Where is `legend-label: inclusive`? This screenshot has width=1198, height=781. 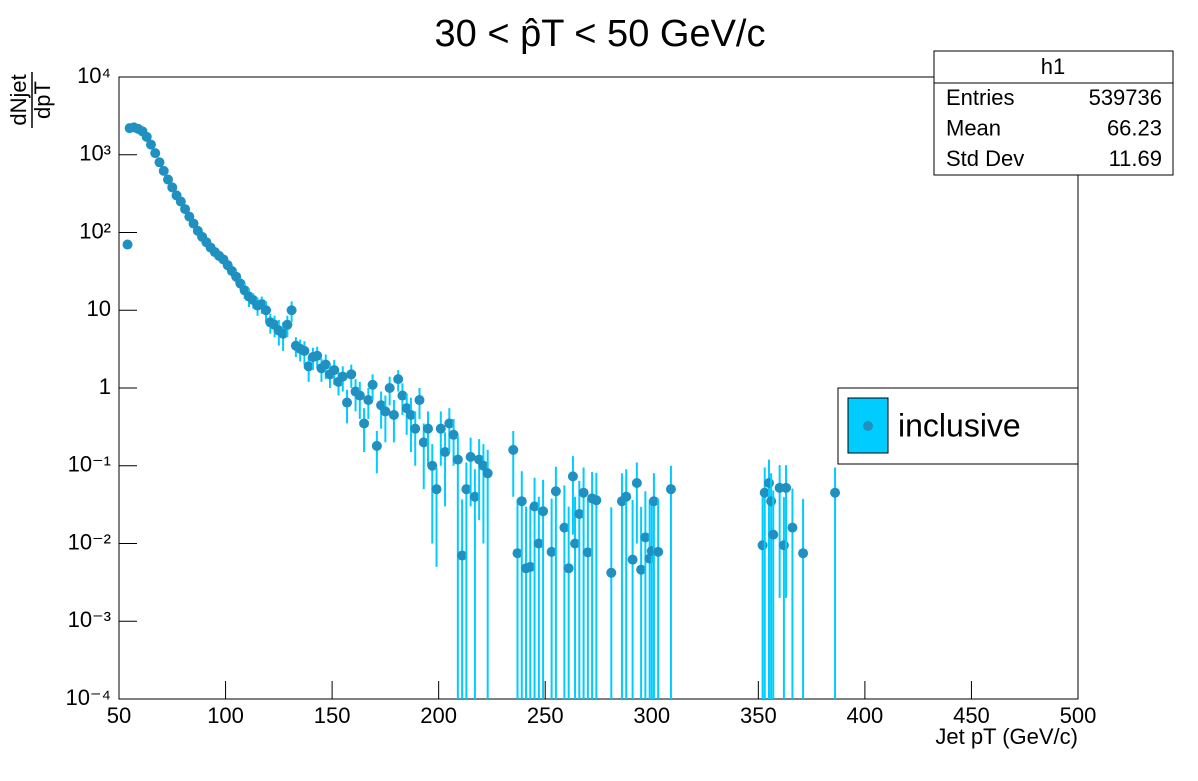
legend-label: inclusive is located at coordinates (959, 425).